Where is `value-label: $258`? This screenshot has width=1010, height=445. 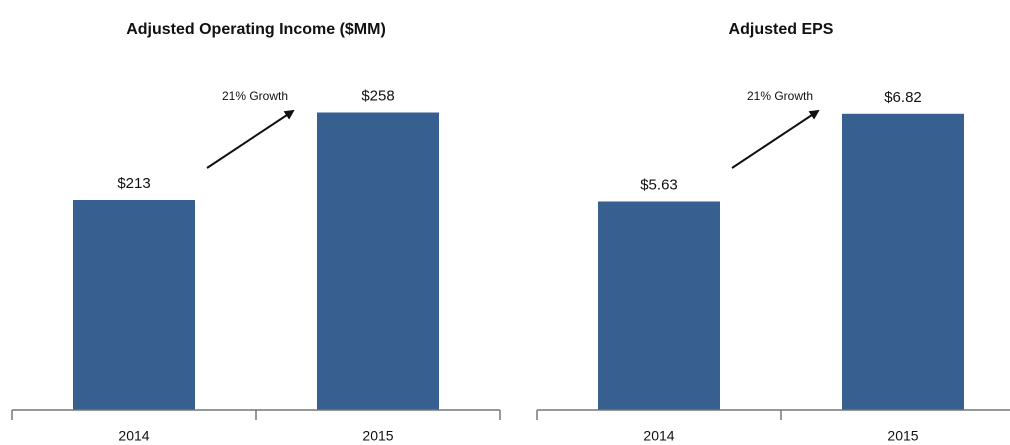 value-label: $258 is located at coordinates (377, 95).